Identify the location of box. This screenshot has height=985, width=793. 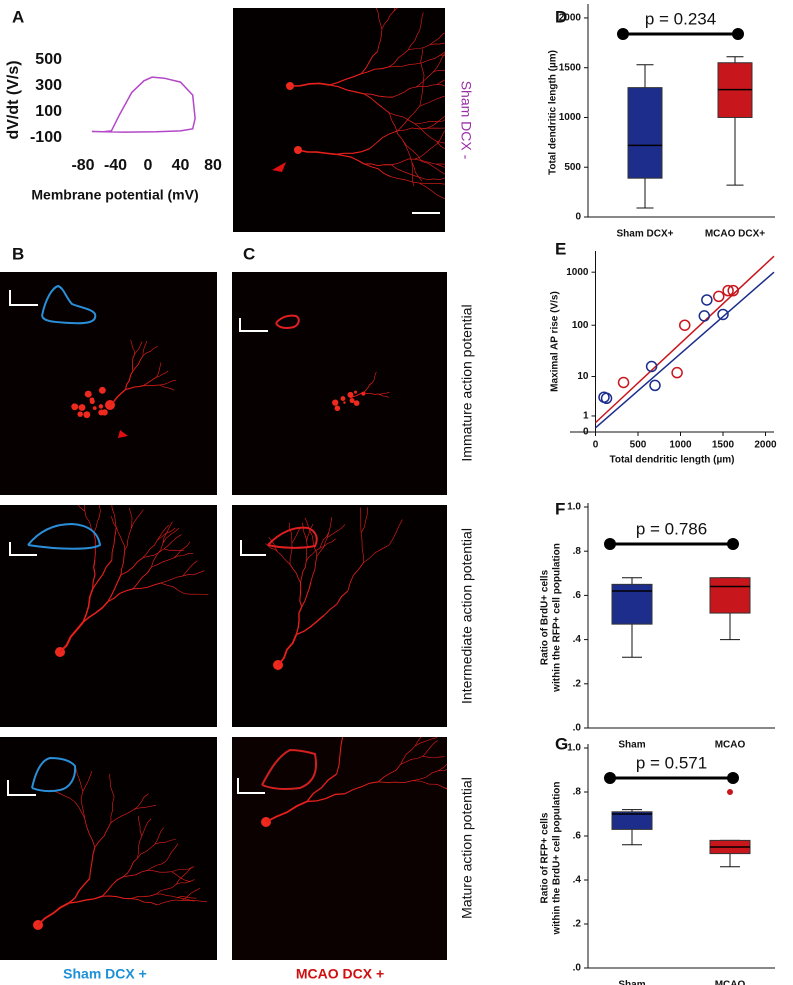
(632, 820).